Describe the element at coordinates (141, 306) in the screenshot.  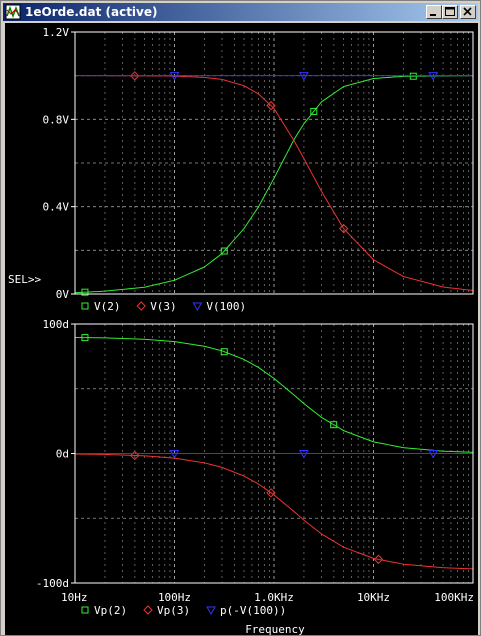
I see `legend-marker-V(3)` at that location.